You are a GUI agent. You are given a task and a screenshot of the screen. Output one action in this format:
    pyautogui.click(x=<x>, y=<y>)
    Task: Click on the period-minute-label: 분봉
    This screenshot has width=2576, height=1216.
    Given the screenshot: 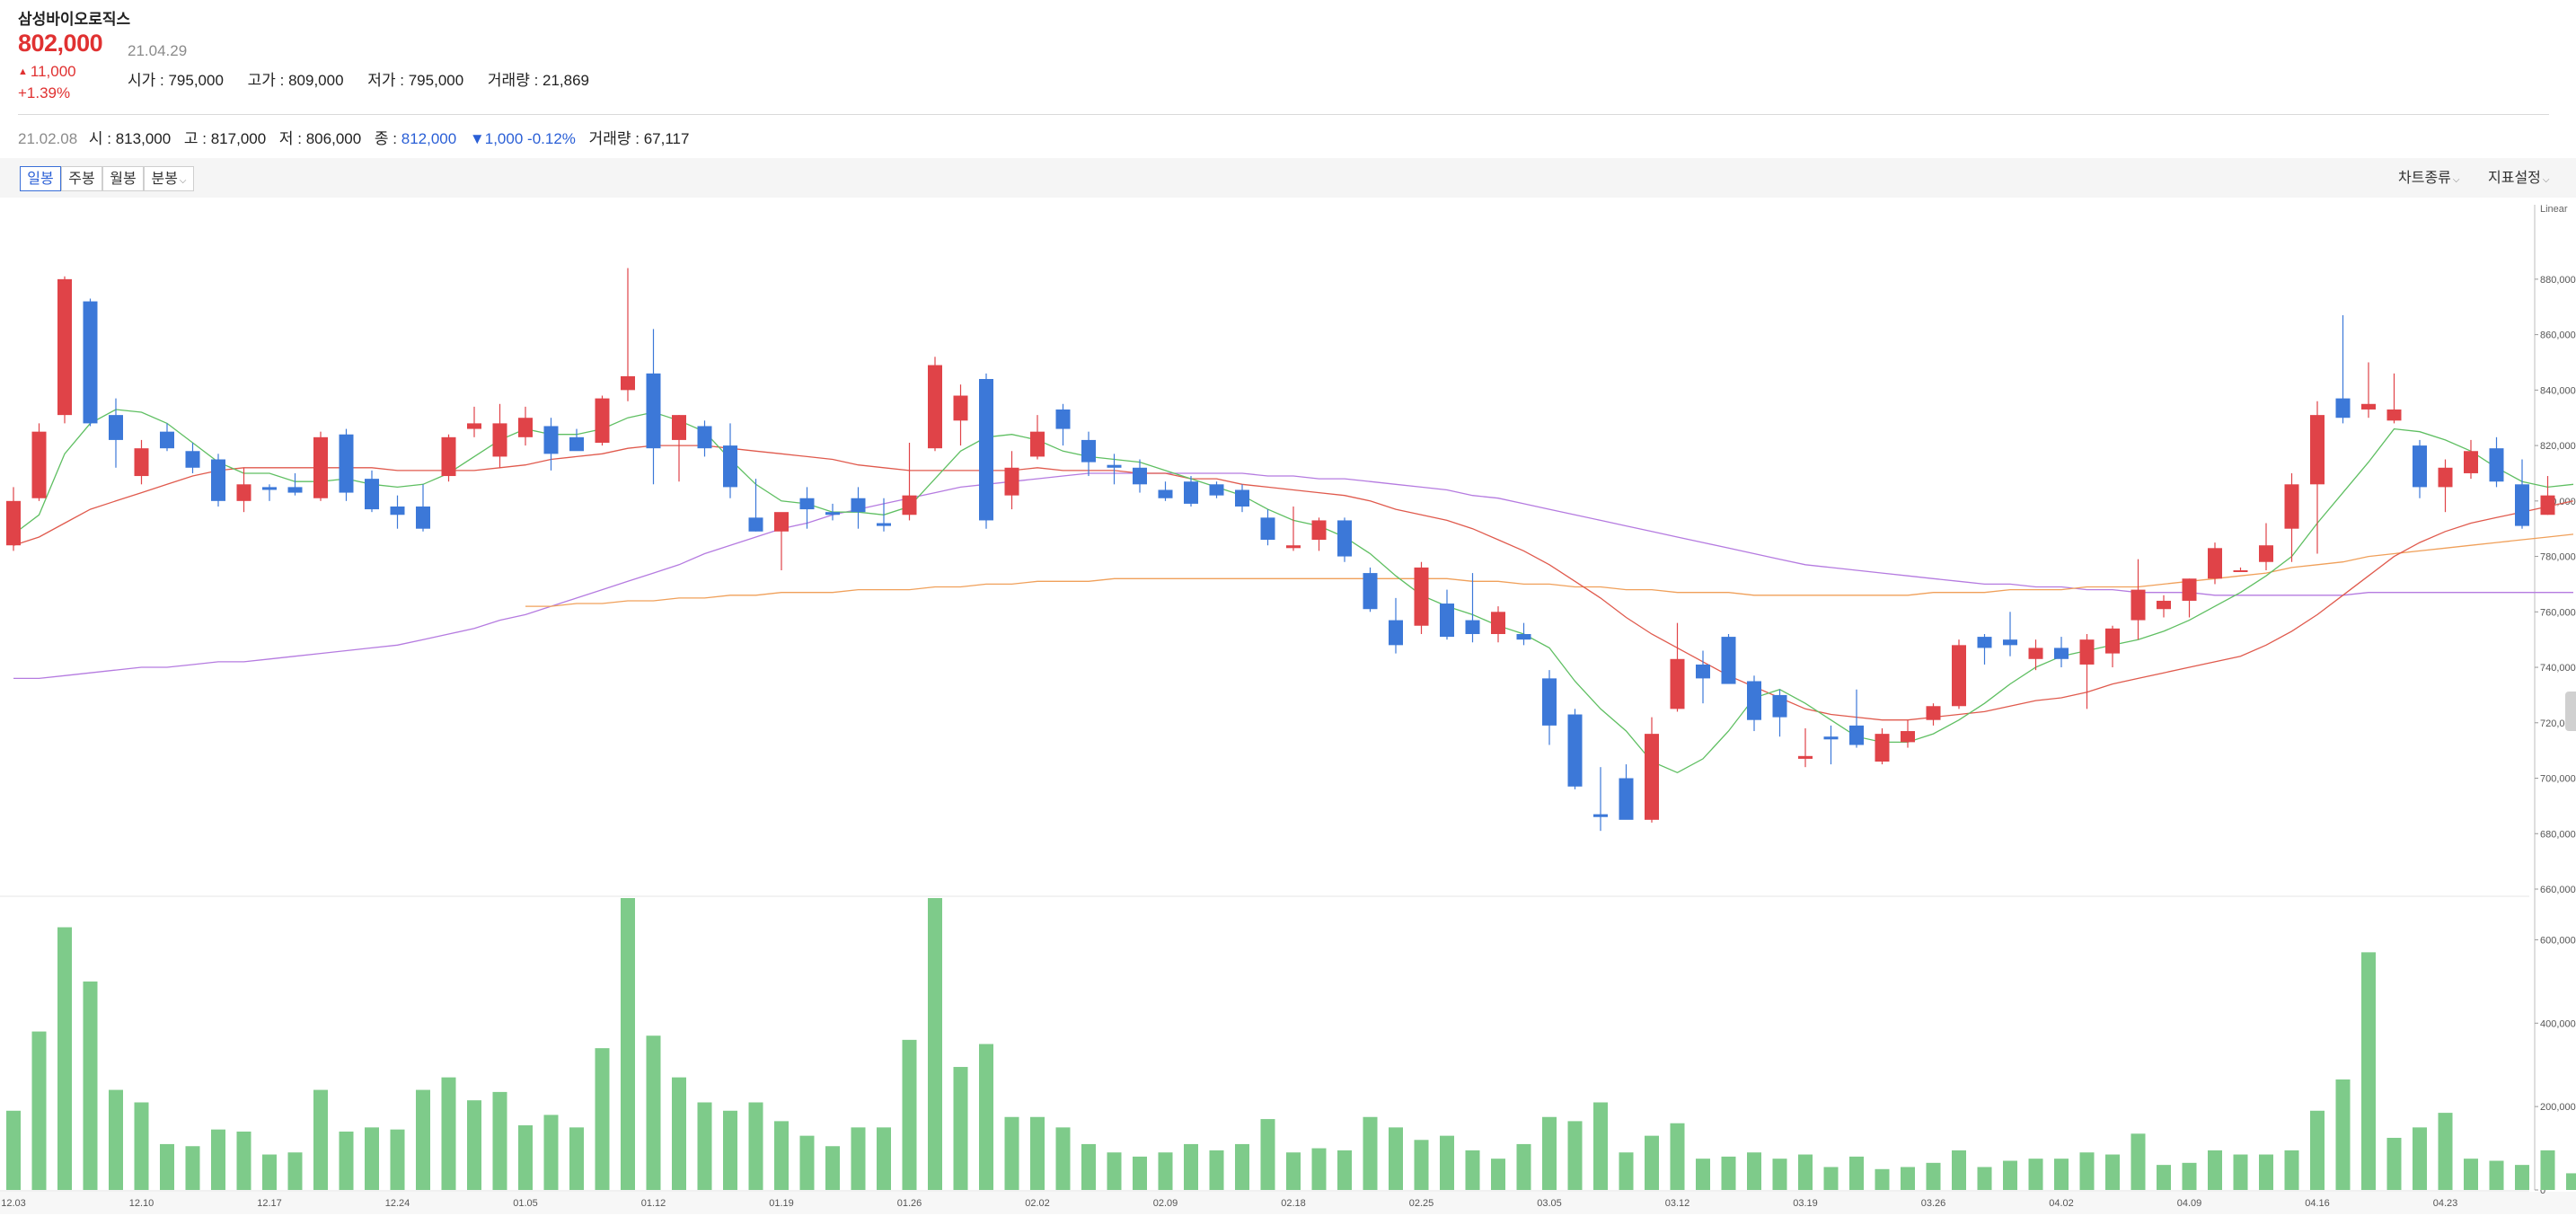 What is the action you would take?
    pyautogui.click(x=164, y=179)
    